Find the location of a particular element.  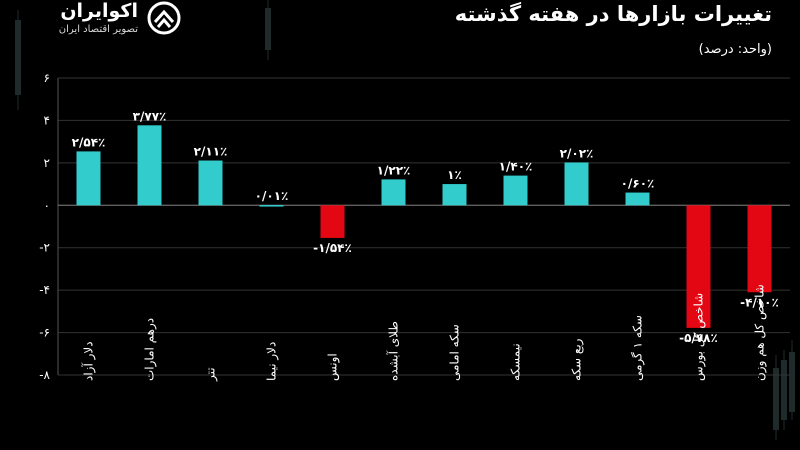

data-label: ۱/۲۲٪ is located at coordinates (394, 170).